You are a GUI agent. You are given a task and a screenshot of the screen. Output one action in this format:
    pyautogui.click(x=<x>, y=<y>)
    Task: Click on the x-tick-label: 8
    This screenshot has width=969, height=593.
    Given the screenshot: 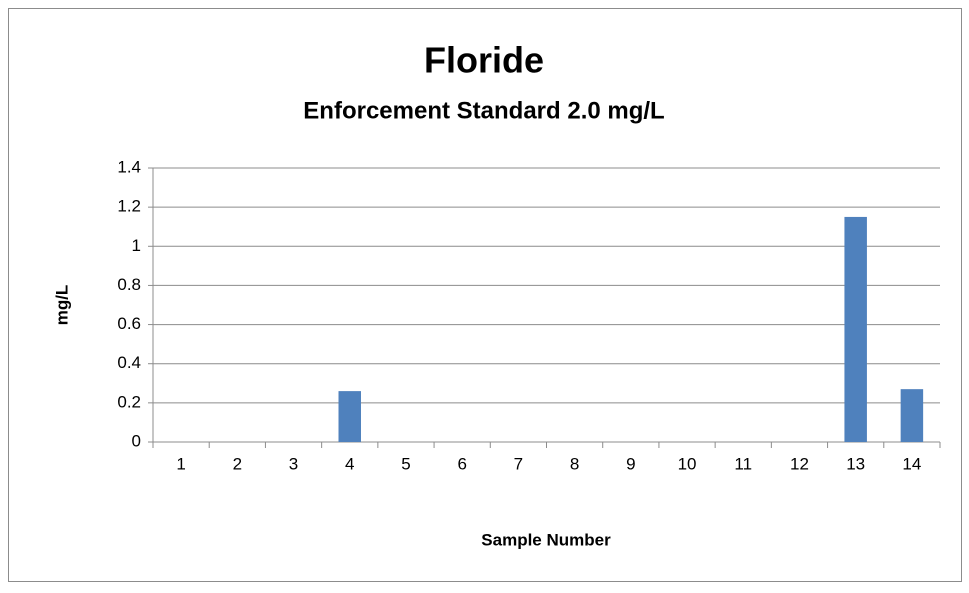 What is the action you would take?
    pyautogui.click(x=574, y=463)
    